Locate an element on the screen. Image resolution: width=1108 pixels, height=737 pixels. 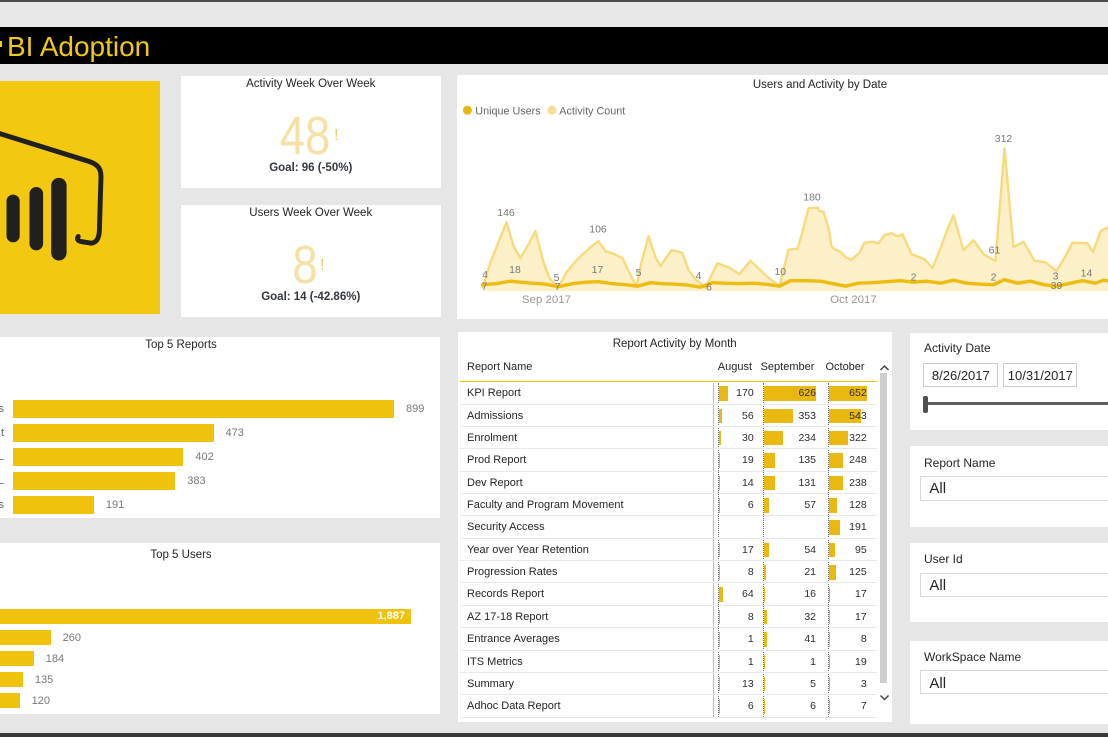
svg-text: 17 is located at coordinates (597, 270).